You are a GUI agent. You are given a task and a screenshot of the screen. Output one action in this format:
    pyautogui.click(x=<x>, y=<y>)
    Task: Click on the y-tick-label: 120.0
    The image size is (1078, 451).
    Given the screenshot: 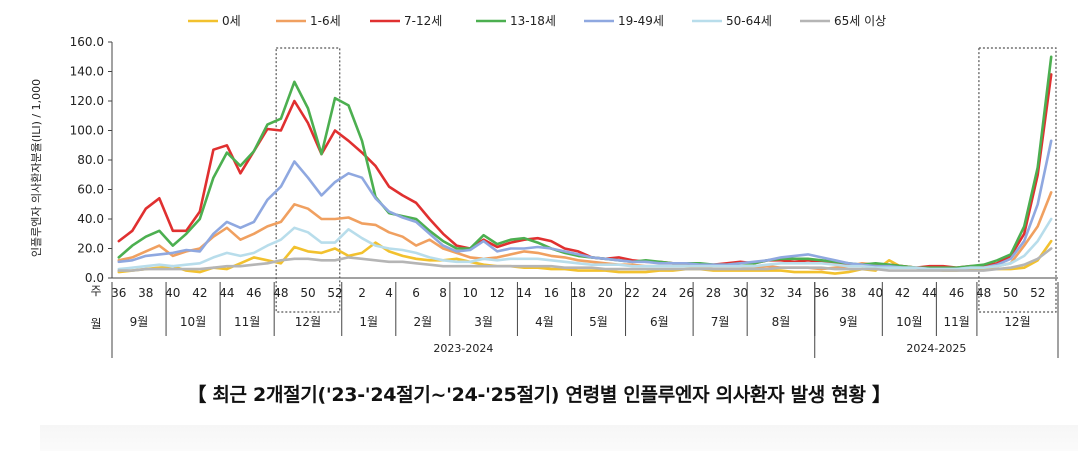 What is the action you would take?
    pyautogui.click(x=87, y=101)
    